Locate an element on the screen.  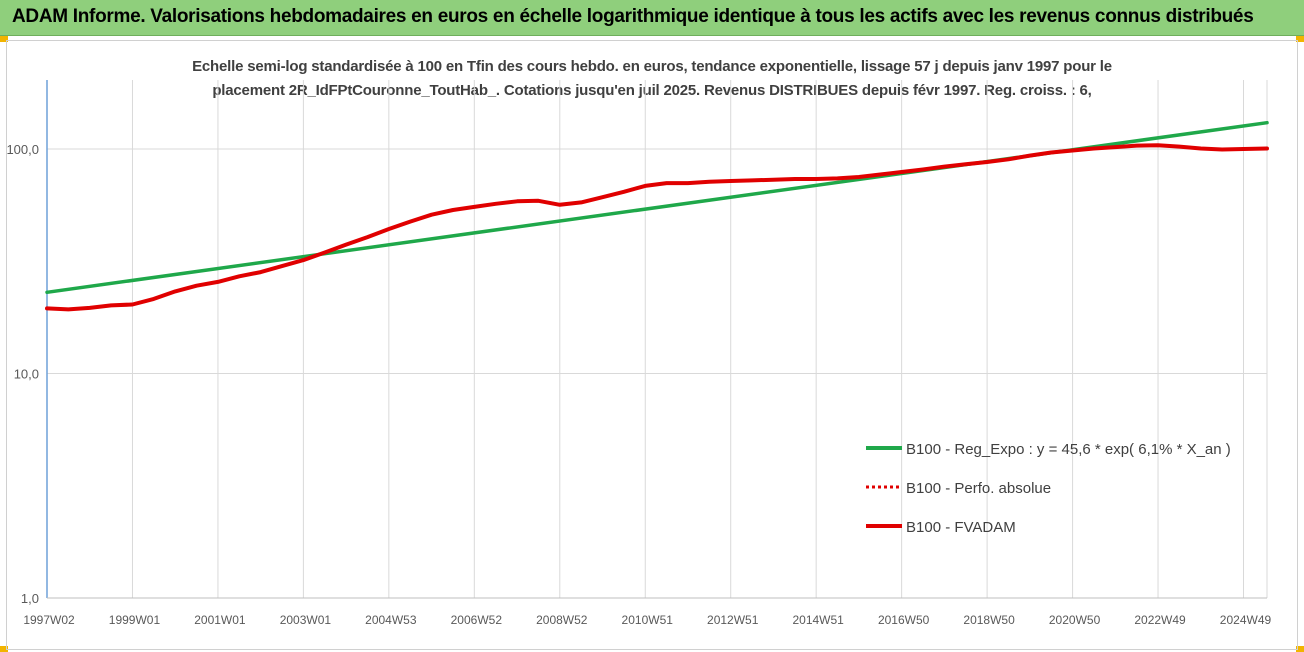
y-axis-tick-labels: 100,0 10,0 1,0 is located at coordinates (22, 374).